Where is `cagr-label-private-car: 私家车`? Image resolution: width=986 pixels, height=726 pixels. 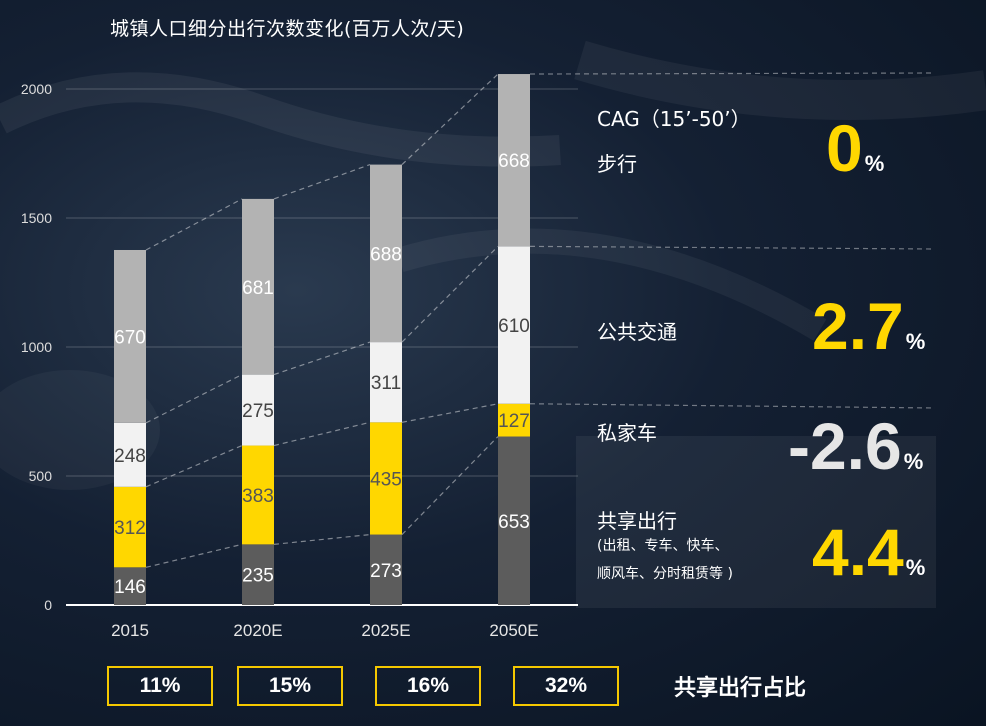 cagr-label-private-car: 私家车 is located at coordinates (627, 433).